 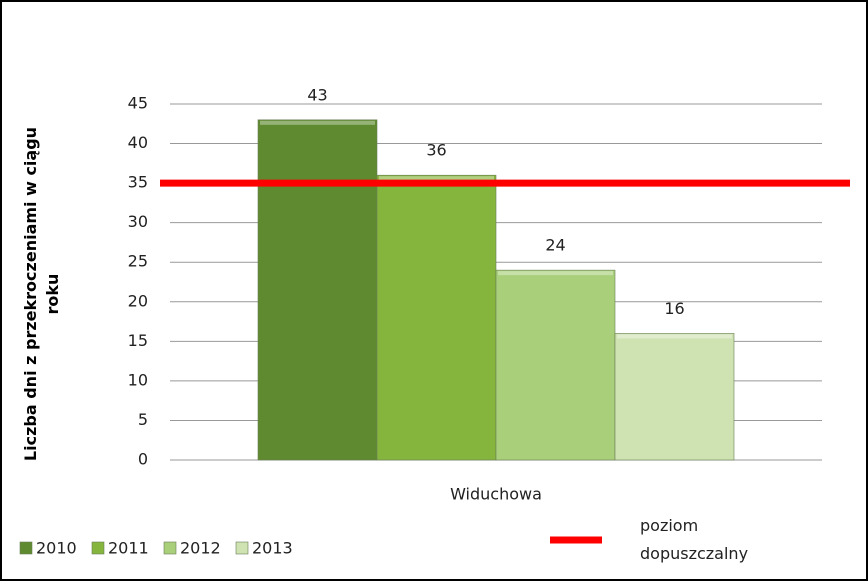 What do you see at coordinates (138, 261) in the screenshot?
I see `y-tick-label: 25` at bounding box center [138, 261].